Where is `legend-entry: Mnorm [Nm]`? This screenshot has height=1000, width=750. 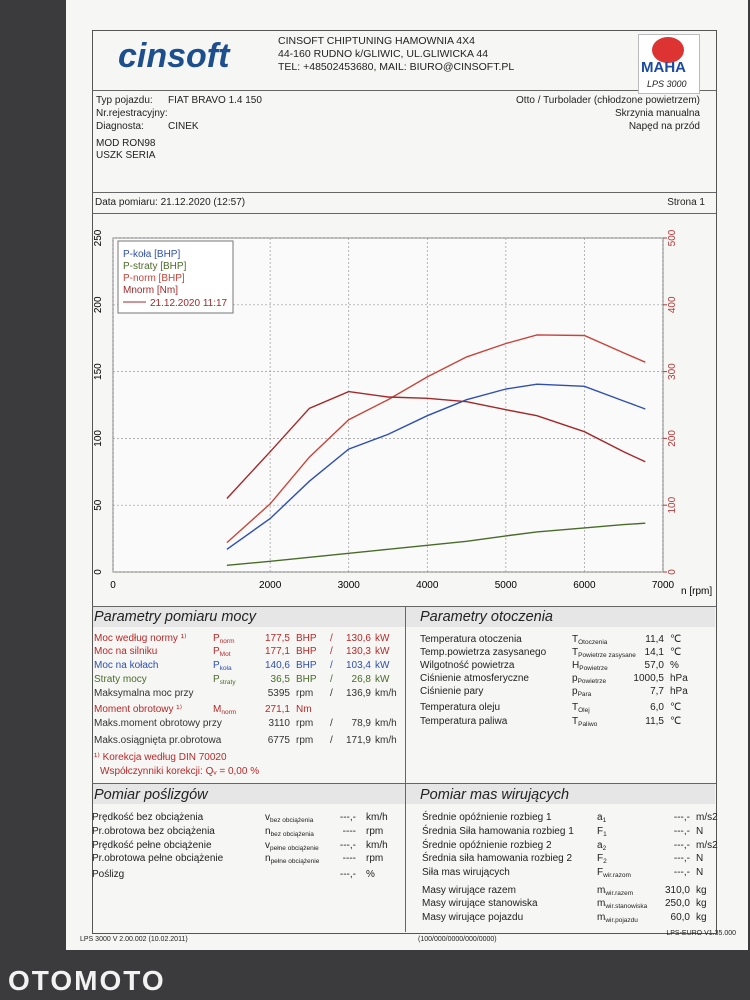 legend-entry: Mnorm [Nm] is located at coordinates (150, 290).